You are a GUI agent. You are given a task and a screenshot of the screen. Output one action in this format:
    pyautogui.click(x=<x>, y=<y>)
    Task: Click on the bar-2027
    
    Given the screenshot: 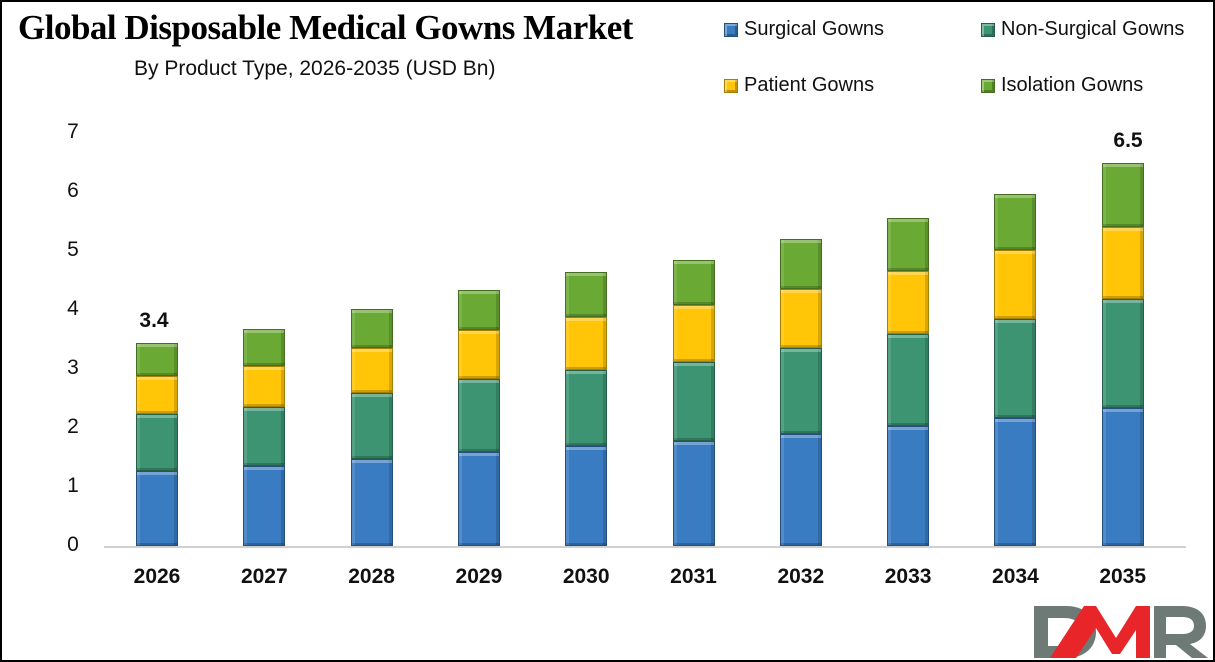 What is the action you would take?
    pyautogui.click(x=264, y=437)
    